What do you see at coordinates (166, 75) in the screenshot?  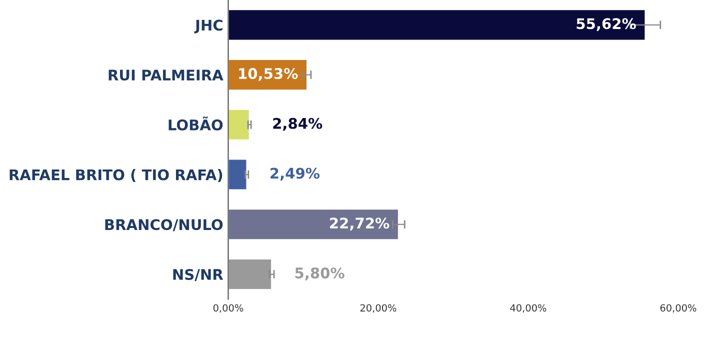 I see `y-tick-label: RUI PALMEIRA` at bounding box center [166, 75].